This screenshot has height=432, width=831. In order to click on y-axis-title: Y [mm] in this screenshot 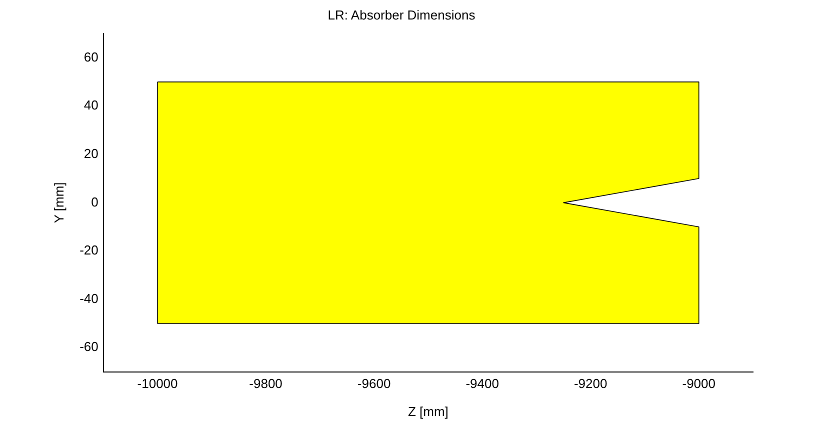, I will do `click(58, 203)`.